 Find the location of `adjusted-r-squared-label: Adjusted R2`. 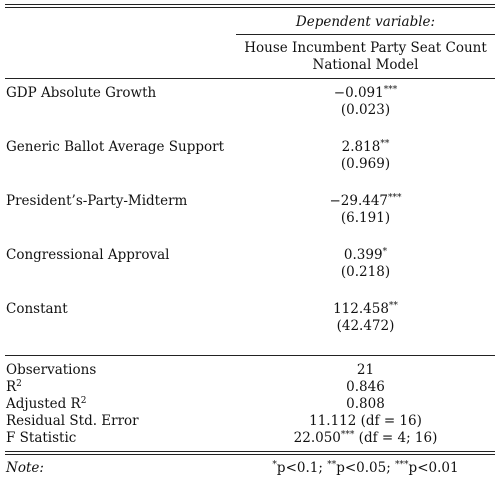

adjusted-r-squared-label: Adjusted R2 is located at coordinates (46, 404).